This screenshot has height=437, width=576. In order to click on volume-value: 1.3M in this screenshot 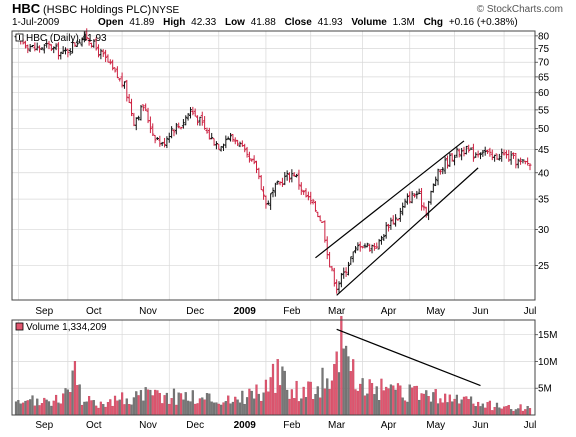, I will do `click(404, 22)`.